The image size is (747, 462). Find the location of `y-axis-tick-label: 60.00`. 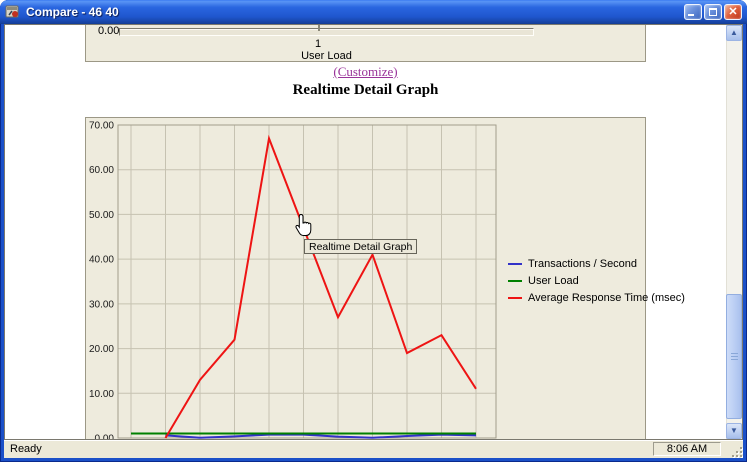

y-axis-tick-label: 60.00 is located at coordinates (101, 170).